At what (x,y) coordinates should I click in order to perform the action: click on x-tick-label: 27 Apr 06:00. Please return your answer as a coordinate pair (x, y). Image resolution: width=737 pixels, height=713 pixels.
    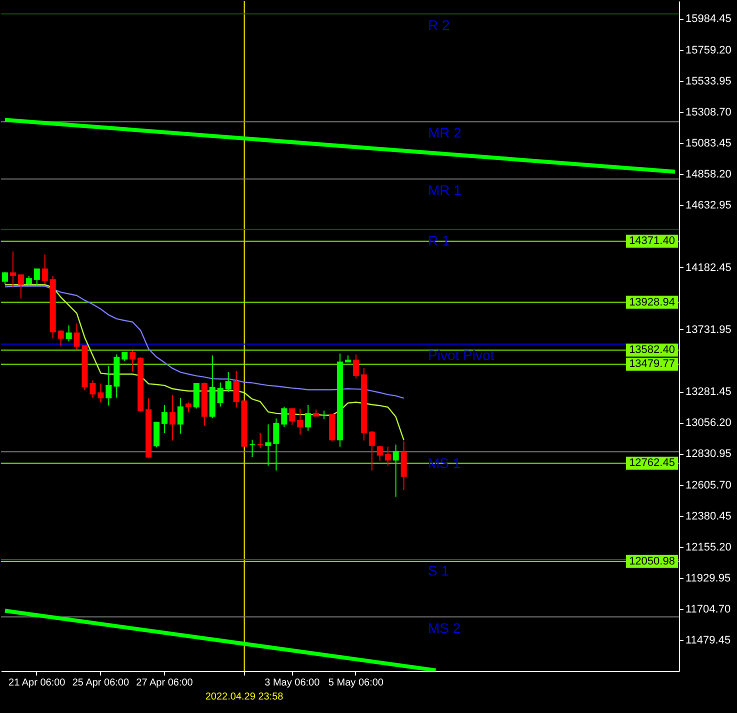
    Looking at the image, I should click on (165, 683).